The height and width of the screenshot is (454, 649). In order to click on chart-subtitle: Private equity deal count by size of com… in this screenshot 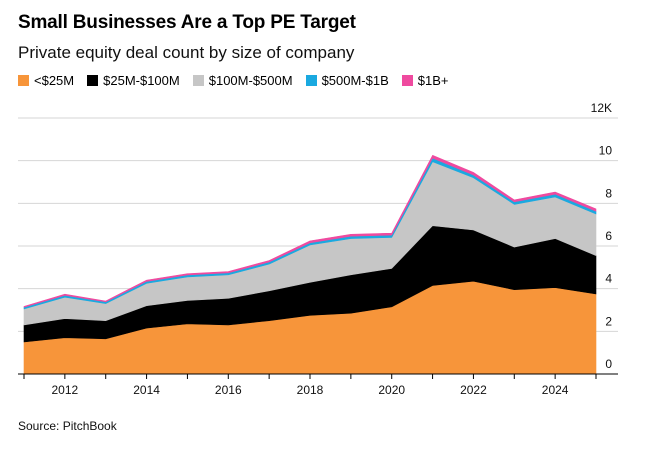, I will do `click(186, 52)`.